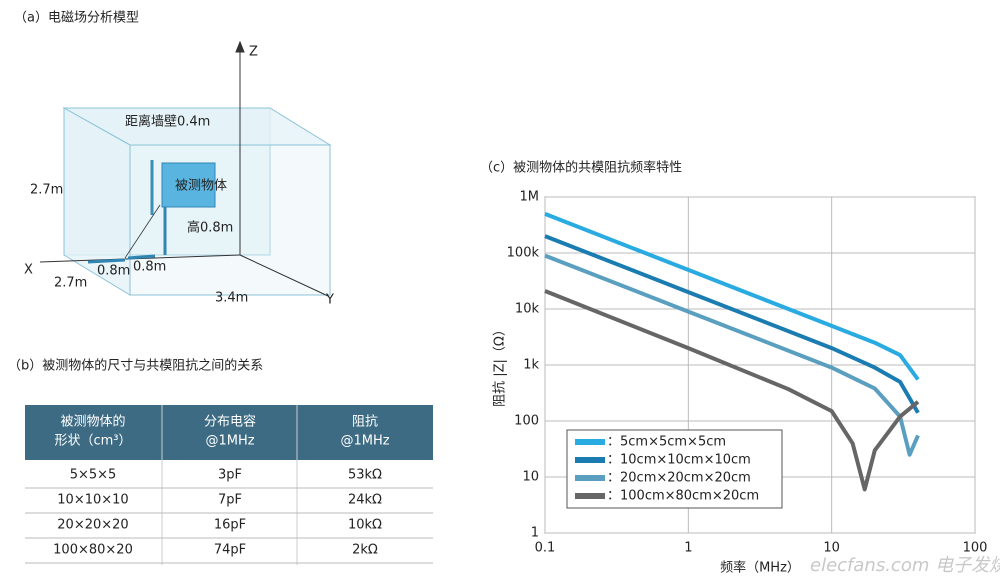 Image resolution: width=1000 pixels, height=585 pixels. I want to click on table-cell: 2kΩ, so click(365, 550).